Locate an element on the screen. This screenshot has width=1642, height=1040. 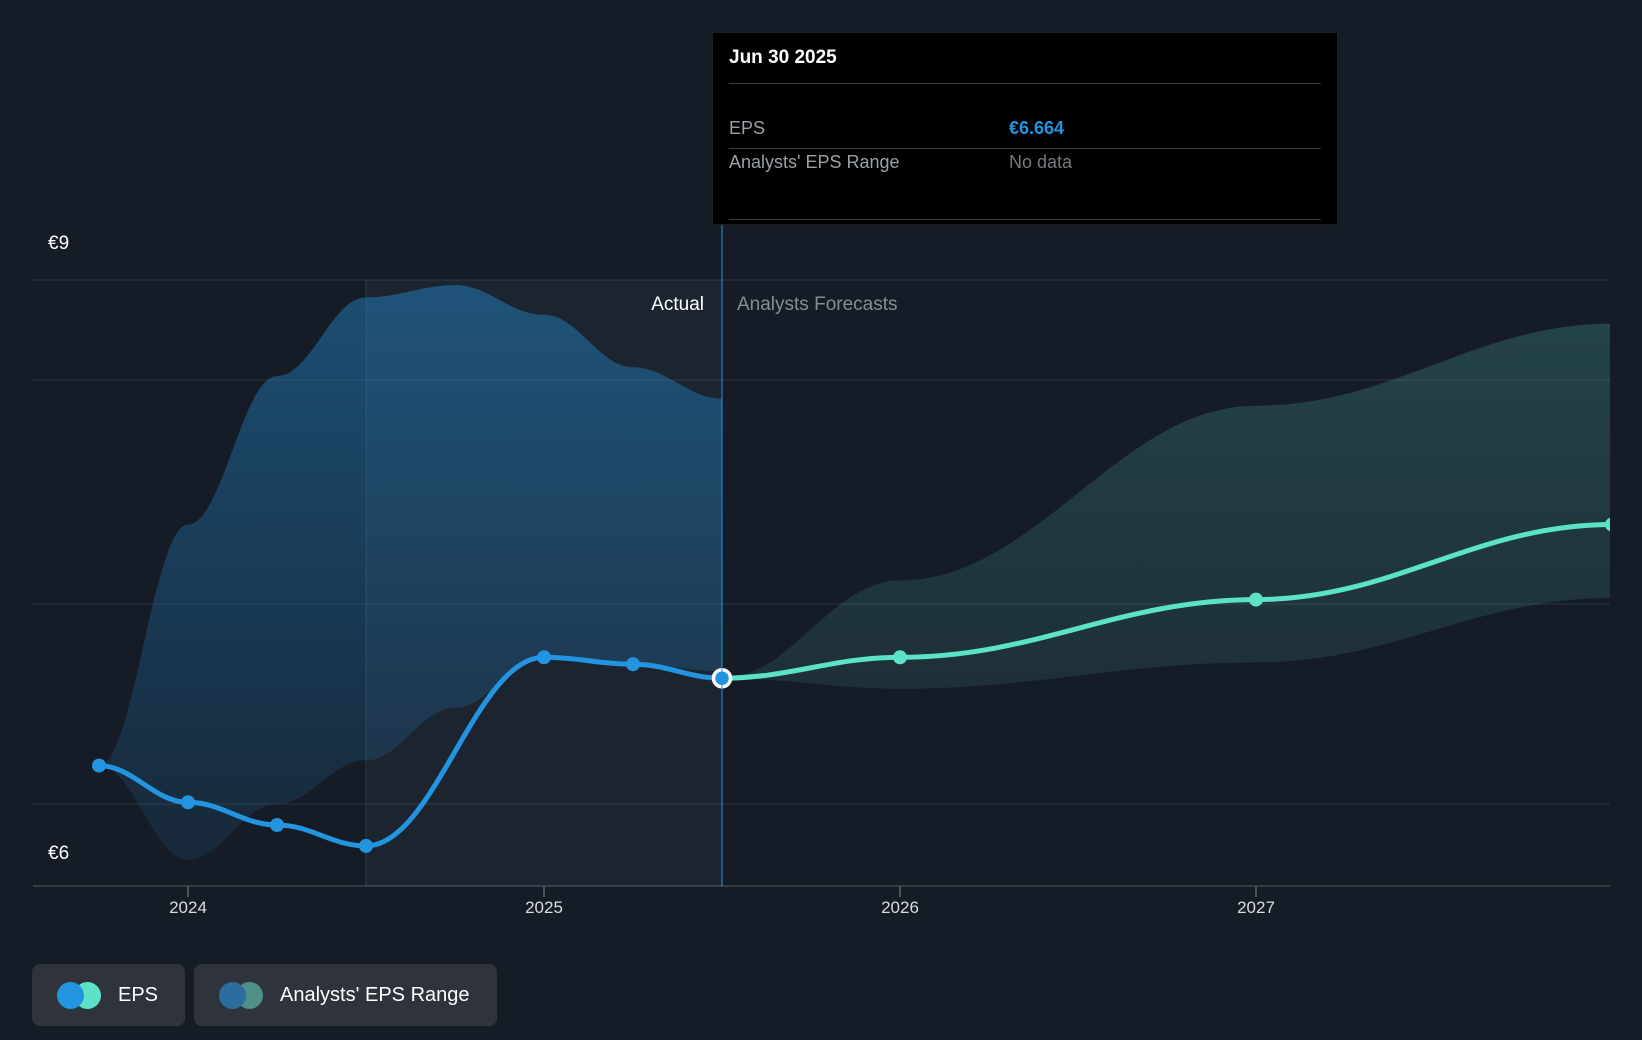
legend-label: Analysts' EPS Range is located at coordinates (375, 994).